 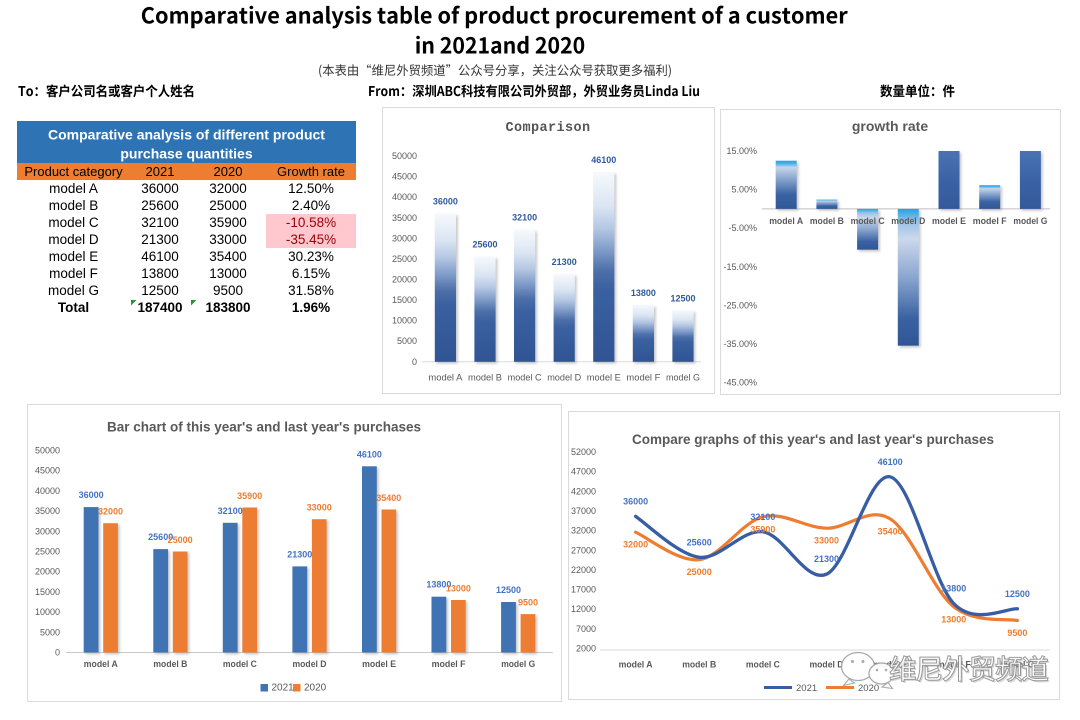 I want to click on svg-text: 1.96%, so click(x=311, y=307).